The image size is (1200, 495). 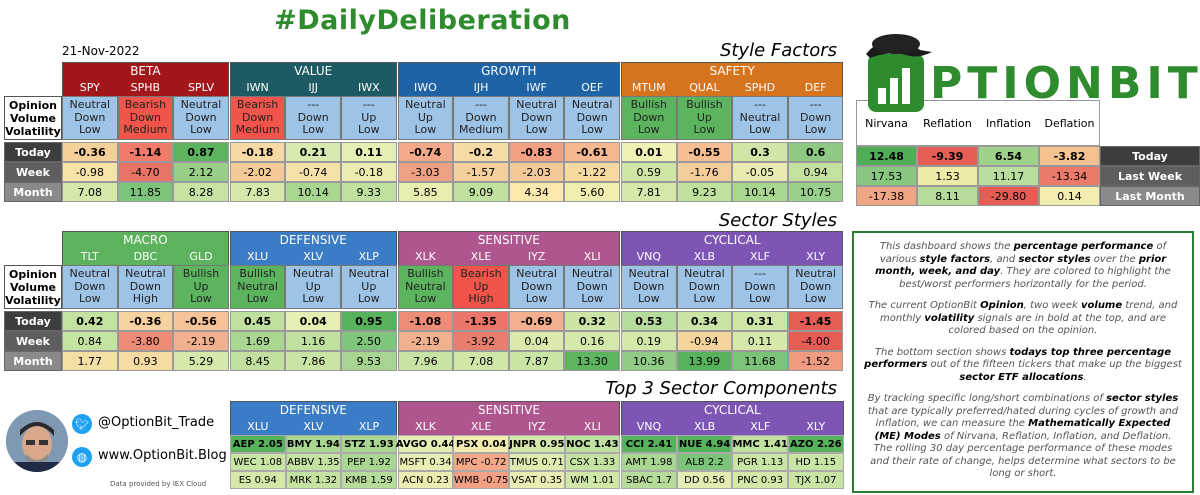 I want to click on top3-group-defensive: DEFENSIVE, so click(x=313, y=418).